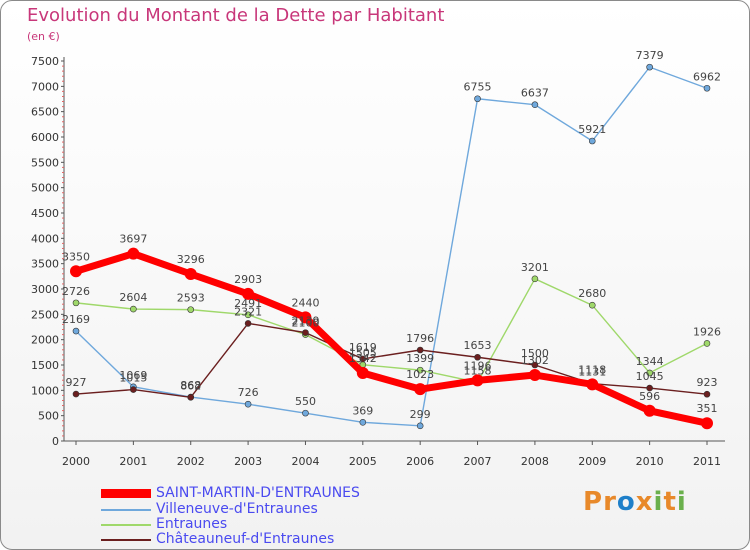  Describe the element at coordinates (391, 360) in the screenshot. I see `series-line` at that location.